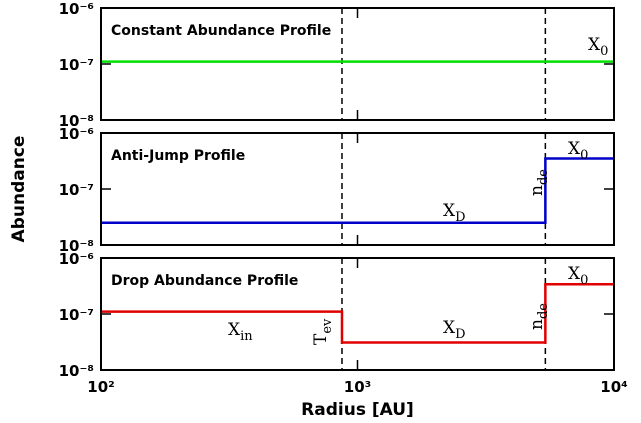  What do you see at coordinates (613, 387) in the screenshot?
I see `x-tick-label: 10⁴` at bounding box center [613, 387].